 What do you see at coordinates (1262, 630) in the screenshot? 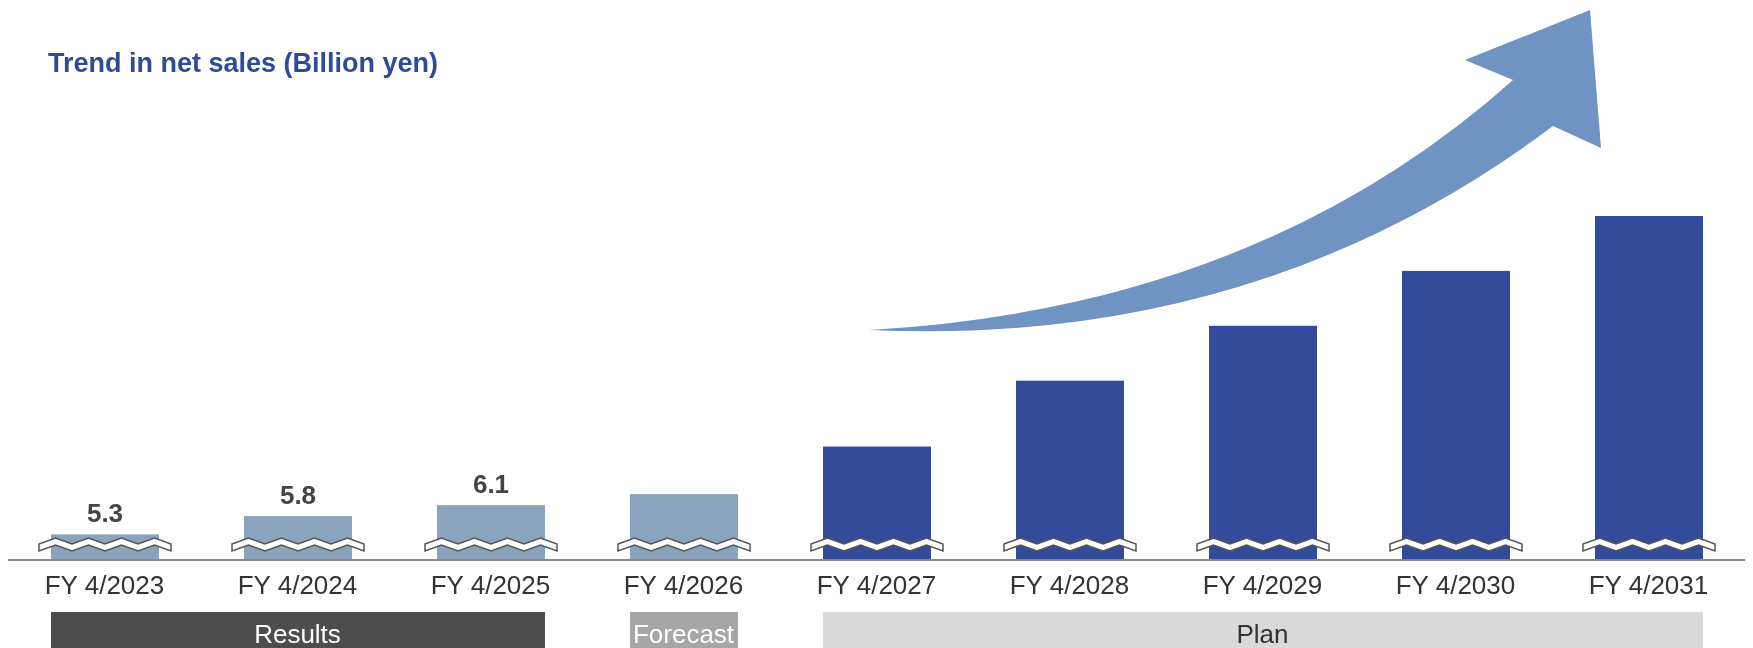
I see `text: Plan` at bounding box center [1262, 630].